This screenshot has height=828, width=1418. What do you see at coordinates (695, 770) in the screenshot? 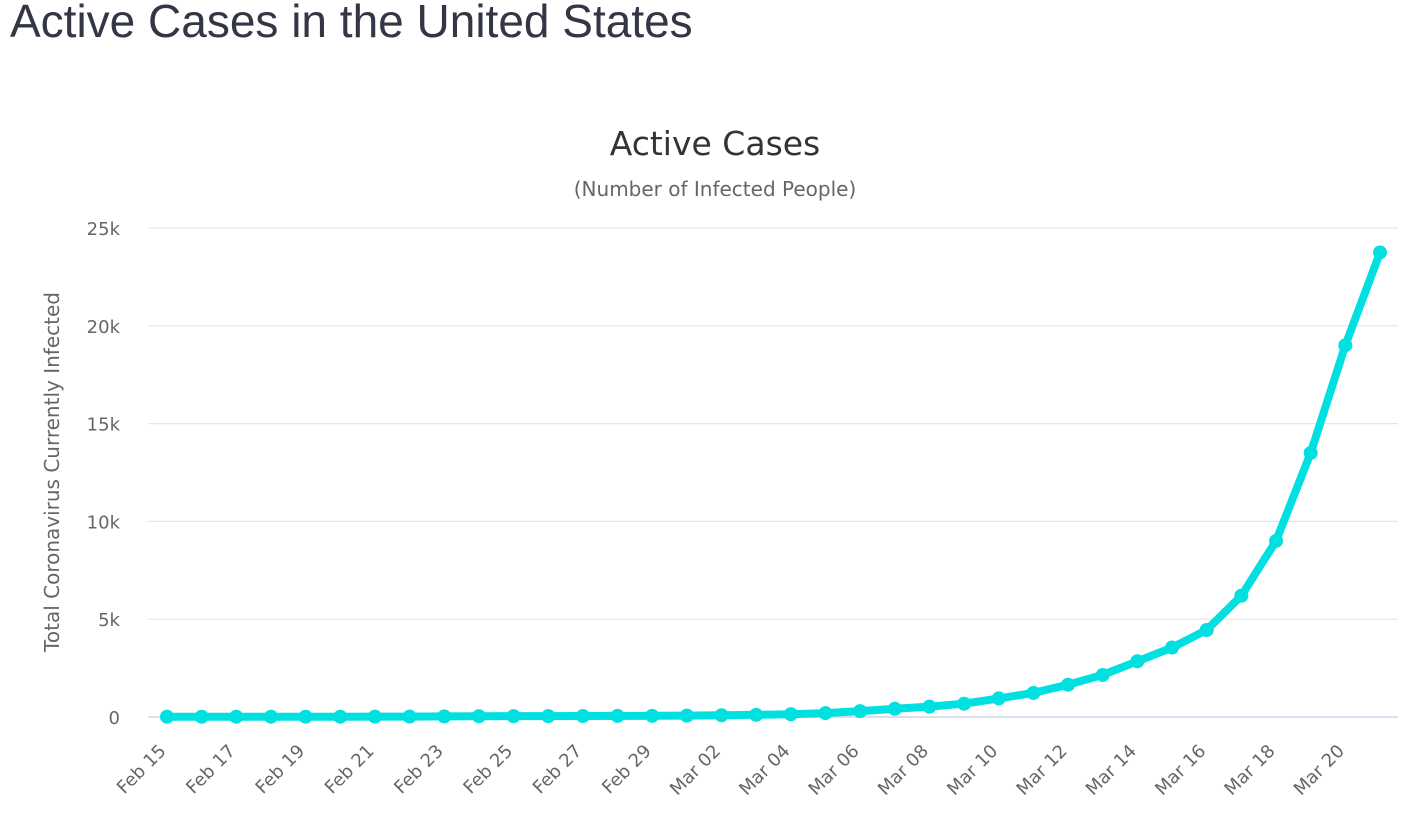
I see `x-tick-label: Mar 02` at bounding box center [695, 770].